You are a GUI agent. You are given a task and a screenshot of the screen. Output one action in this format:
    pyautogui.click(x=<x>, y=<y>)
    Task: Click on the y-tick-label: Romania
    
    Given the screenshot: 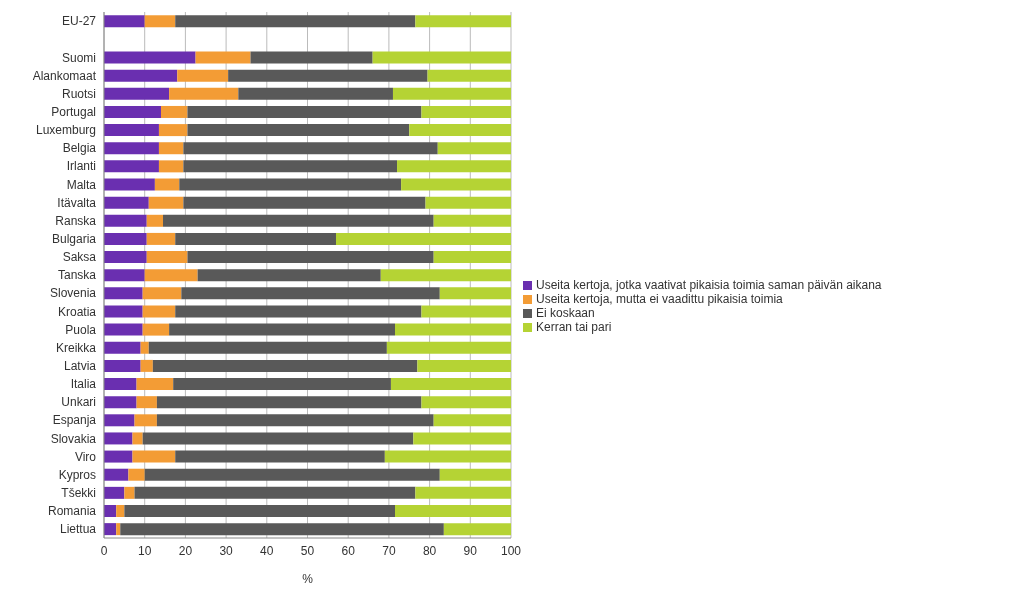 What is the action you would take?
    pyautogui.click(x=72, y=511)
    